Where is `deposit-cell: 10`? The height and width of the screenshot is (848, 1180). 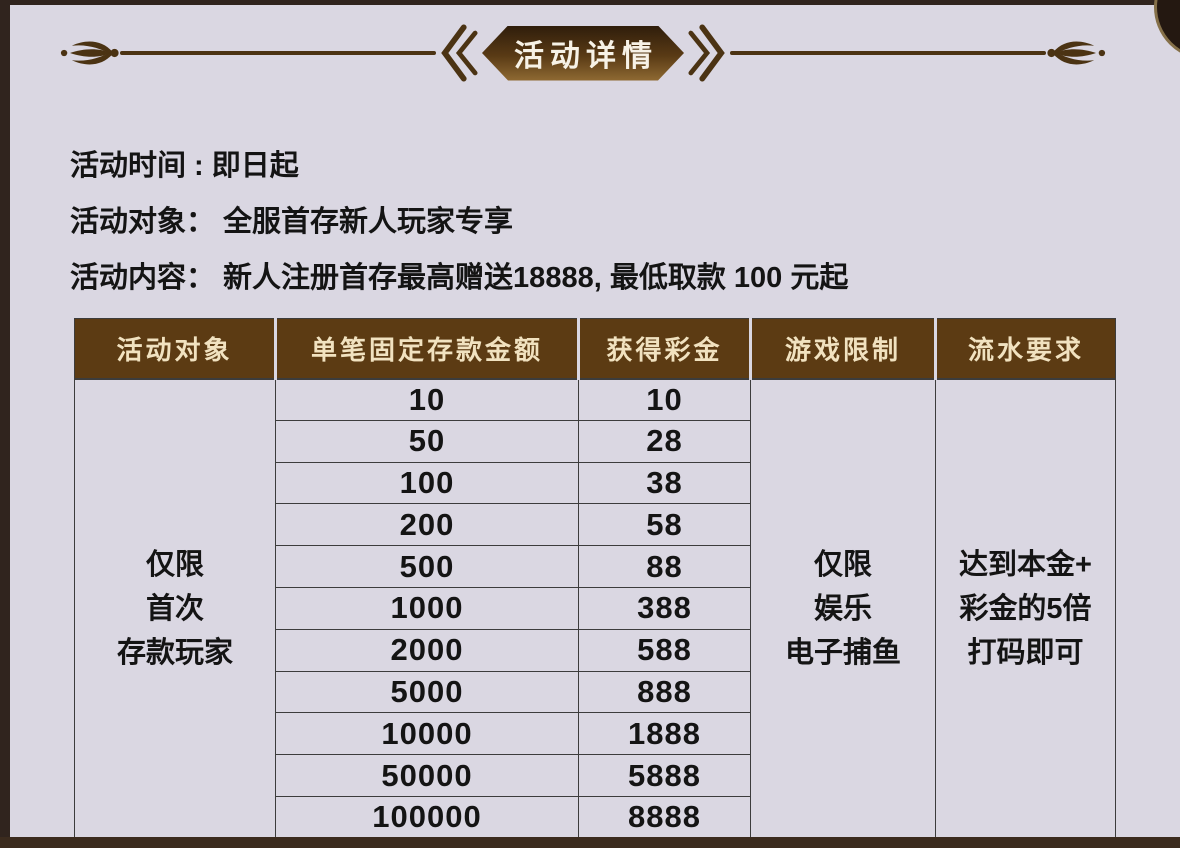 deposit-cell: 10 is located at coordinates (427, 399).